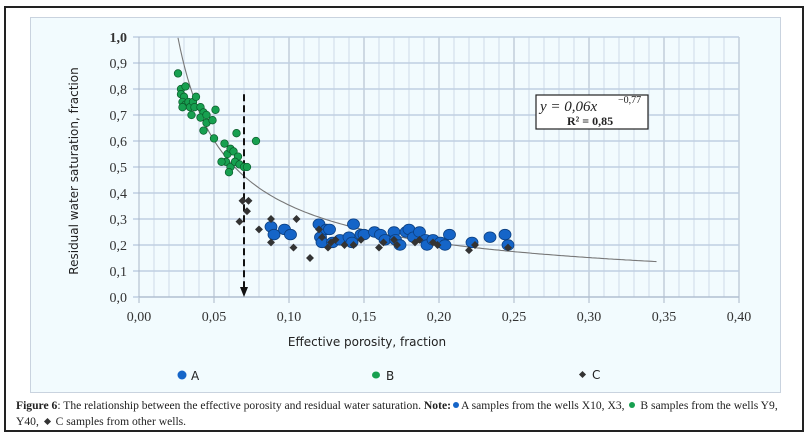  What do you see at coordinates (582, 374) in the screenshot?
I see `legend-marker-c` at bounding box center [582, 374].